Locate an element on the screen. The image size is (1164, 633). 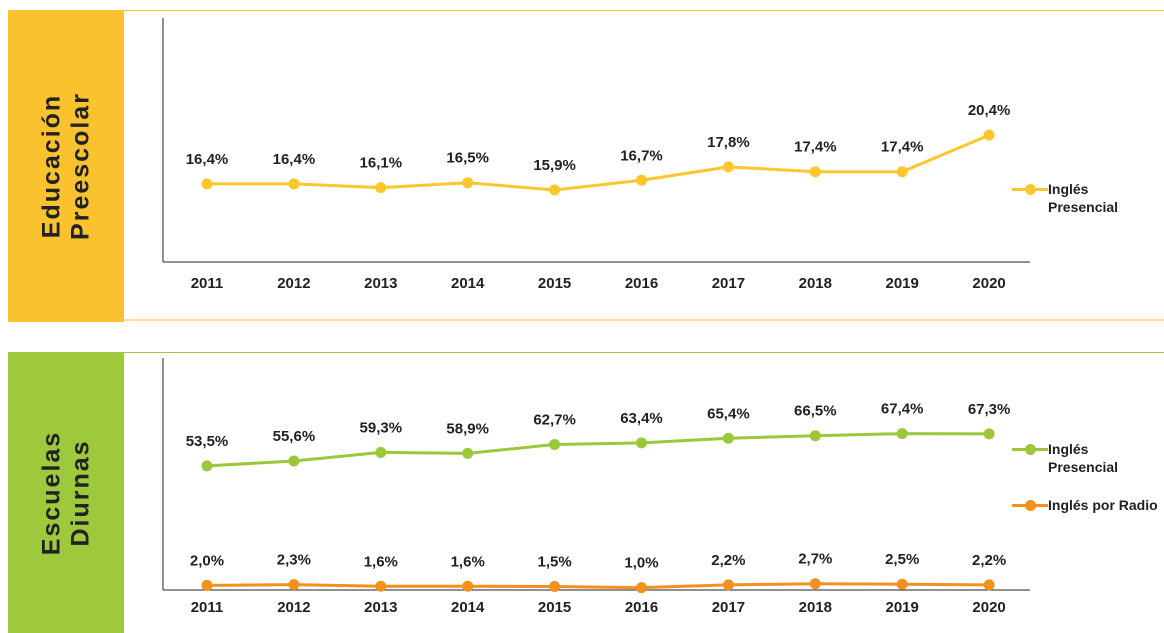
value-label: 53,5% is located at coordinates (207, 441).